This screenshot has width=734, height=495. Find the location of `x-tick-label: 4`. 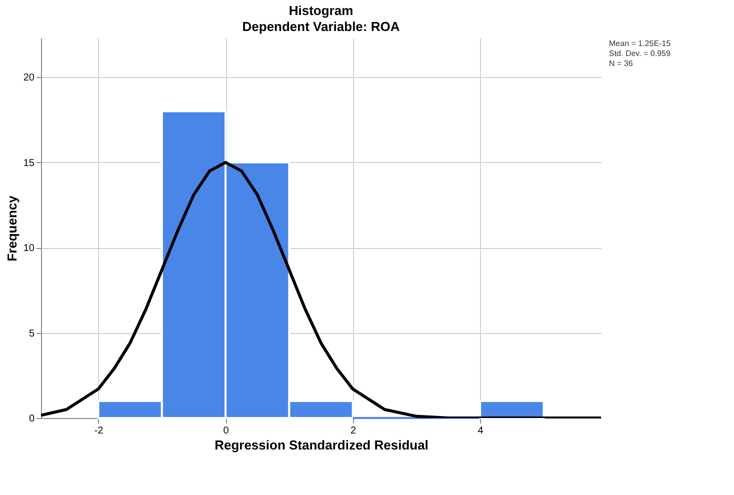

x-tick-label: 4 is located at coordinates (481, 431).